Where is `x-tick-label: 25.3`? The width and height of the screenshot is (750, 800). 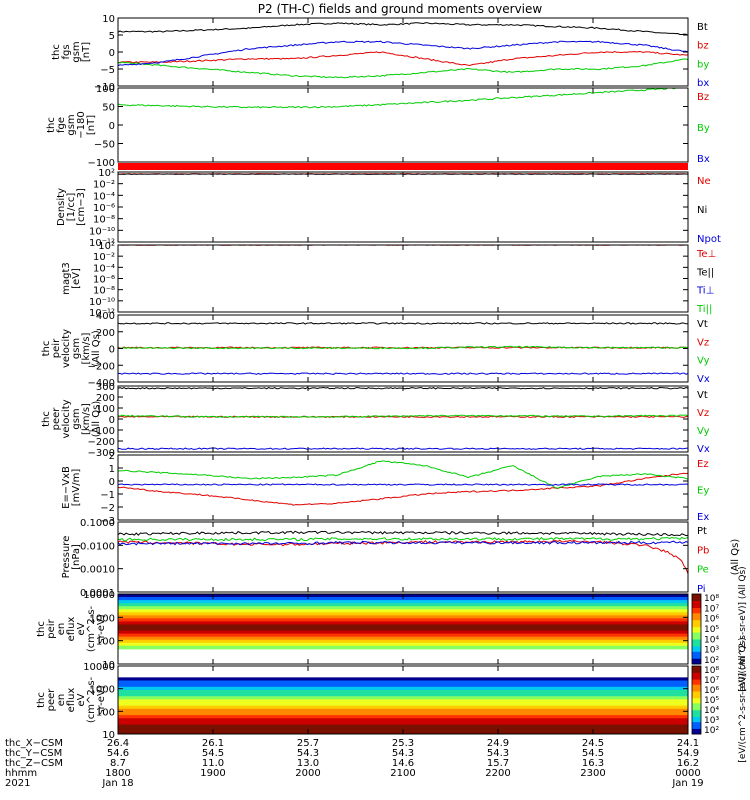
x-tick-label: 25.3 is located at coordinates (403, 743).